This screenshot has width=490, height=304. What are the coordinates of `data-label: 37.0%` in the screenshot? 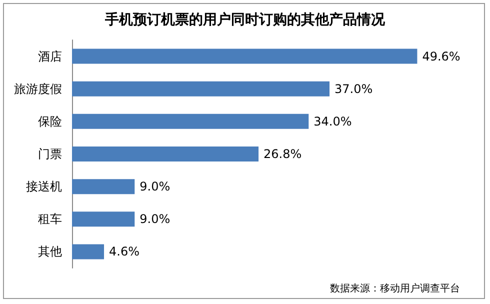 It's located at (353, 89).